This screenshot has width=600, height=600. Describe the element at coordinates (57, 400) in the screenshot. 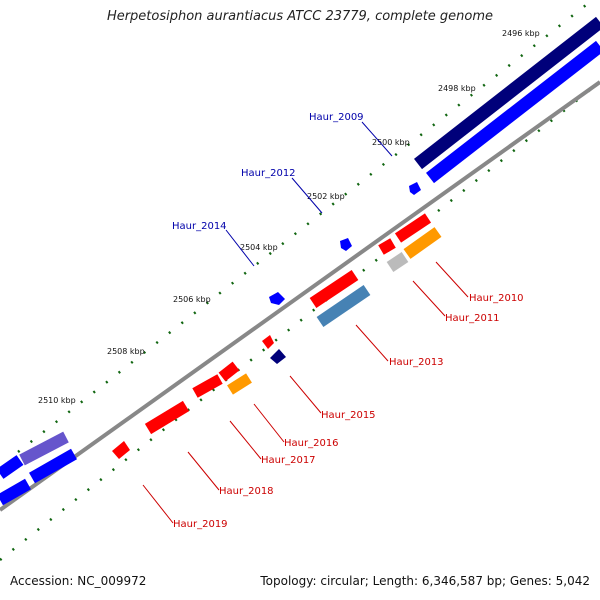

I see `tick-label: 2510 kbp` at that location.